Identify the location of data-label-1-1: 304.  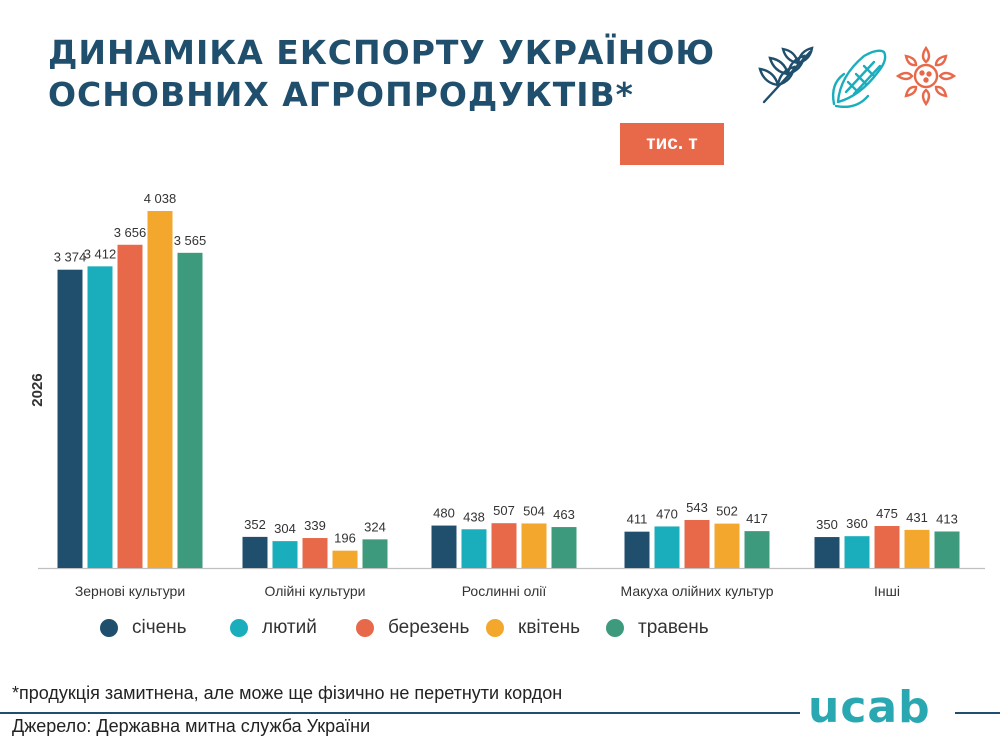
(285, 528).